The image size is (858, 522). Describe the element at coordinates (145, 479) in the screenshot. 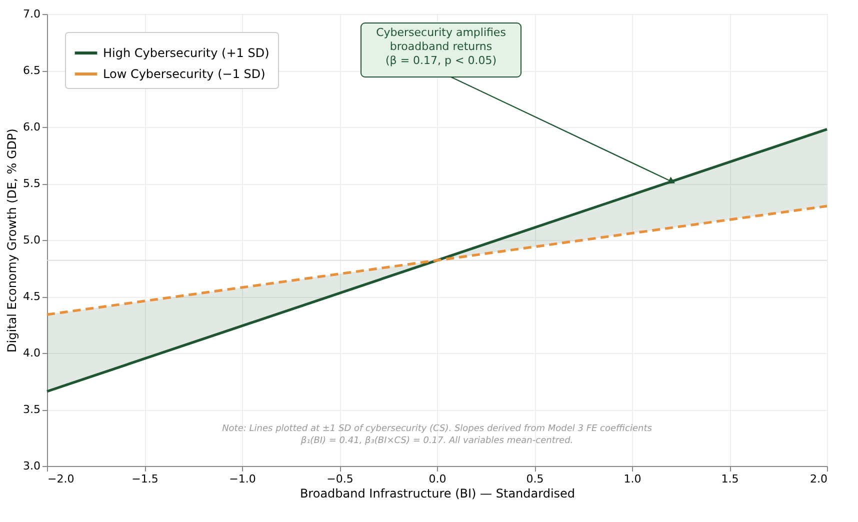

I see `x-tick-label: −1.5` at that location.